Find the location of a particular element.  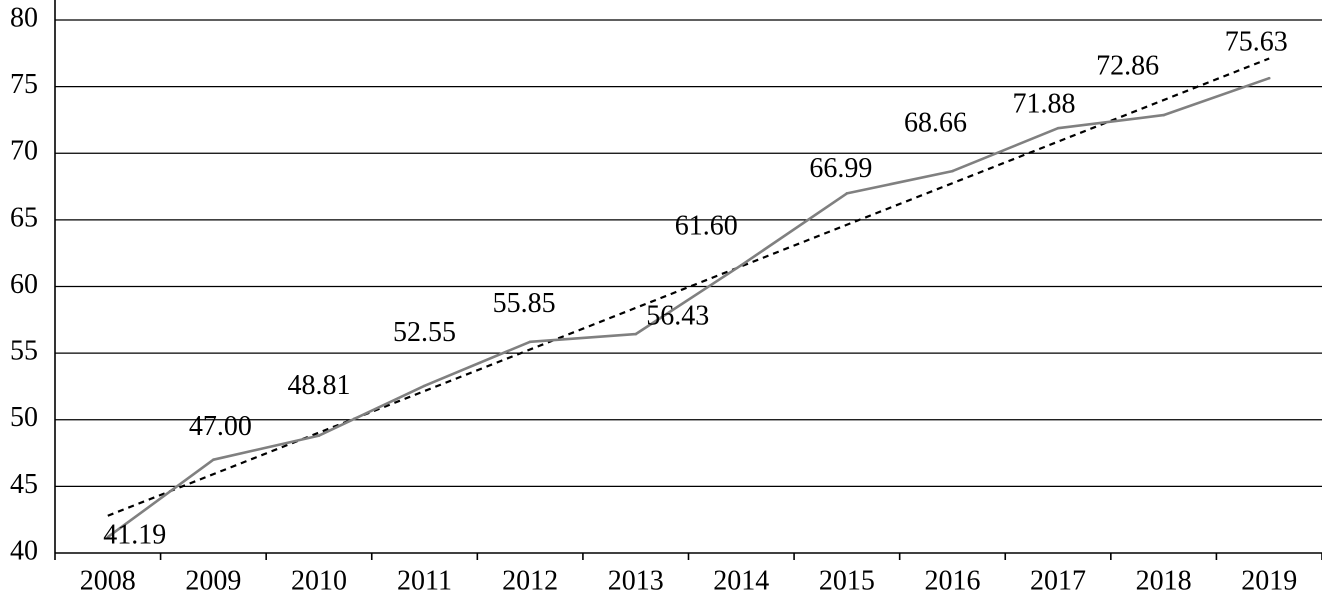

x-tick-label-2014: 2014 is located at coordinates (741, 580).